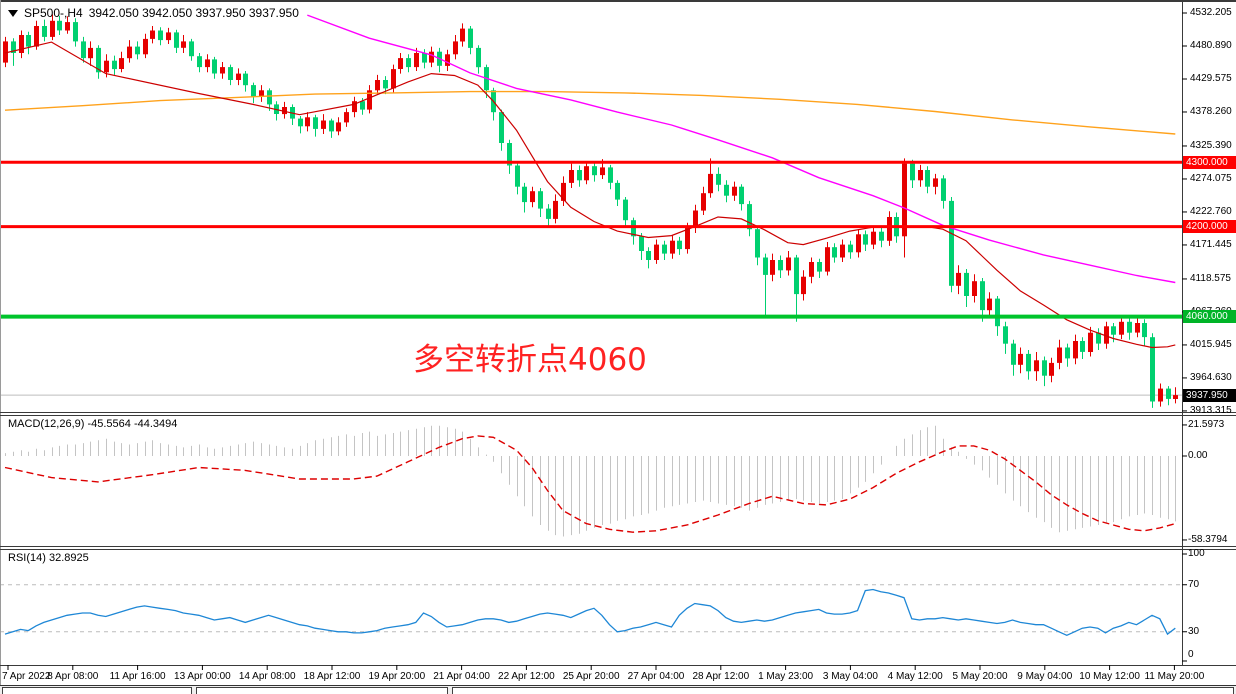  What do you see at coordinates (1211, 211) in the screenshot?
I see `price-axis-label: 4222.760` at bounding box center [1211, 211].